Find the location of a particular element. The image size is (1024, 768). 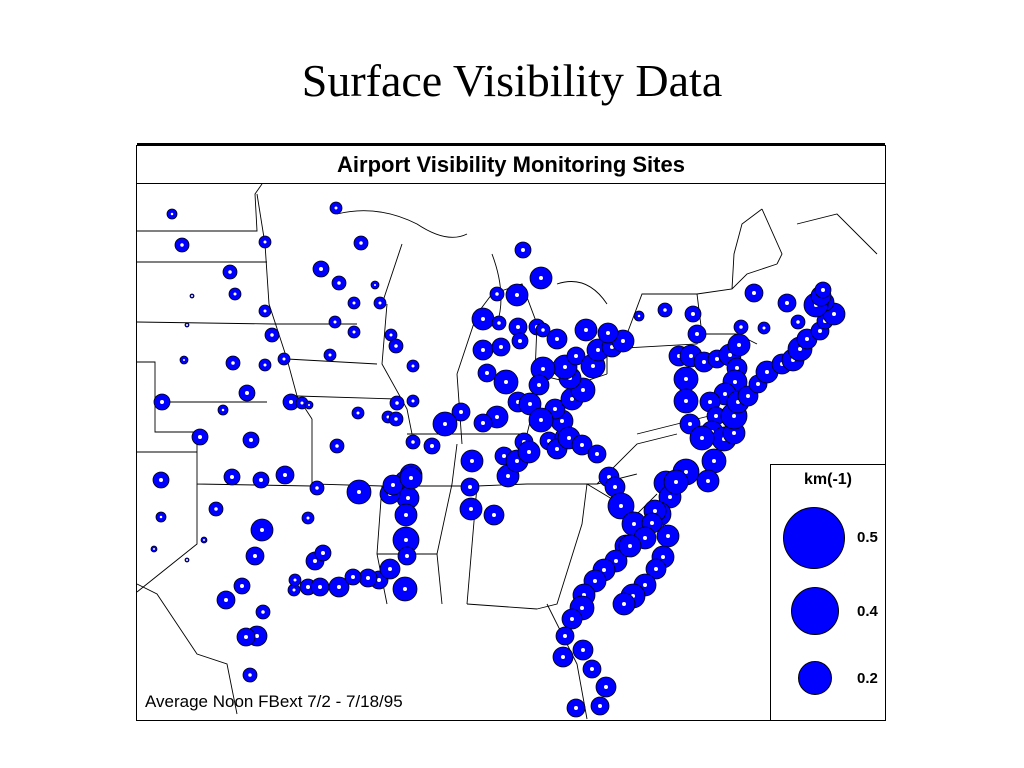

legend-item-large: 0.5 is located at coordinates (828, 533).